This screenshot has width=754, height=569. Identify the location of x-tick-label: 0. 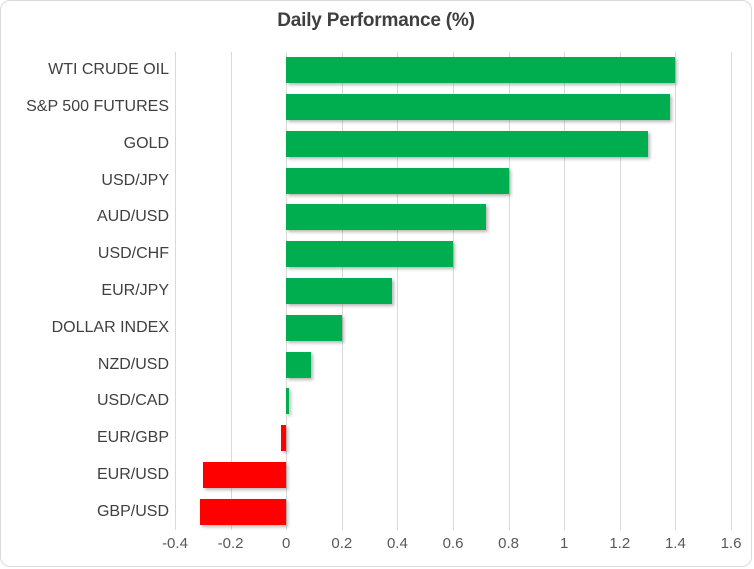
(286, 543).